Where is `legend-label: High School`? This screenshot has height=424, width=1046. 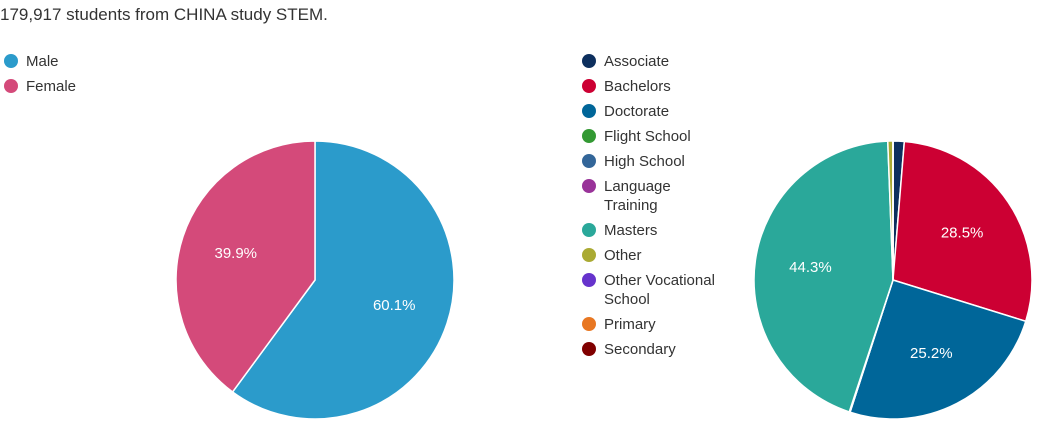 legend-label: High School is located at coordinates (644, 161).